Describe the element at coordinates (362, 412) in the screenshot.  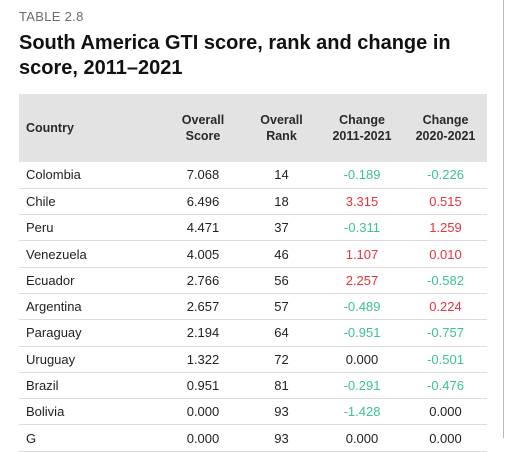
I see `change-2011-2021-cell: -1.428` at that location.